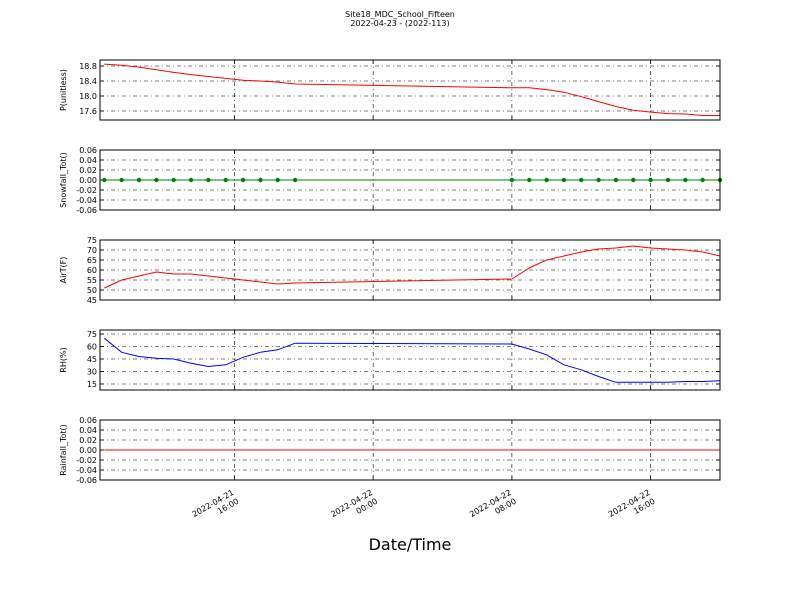 The height and width of the screenshot is (600, 800). What do you see at coordinates (92, 290) in the screenshot?
I see `y-tick-label: 50` at bounding box center [92, 290].